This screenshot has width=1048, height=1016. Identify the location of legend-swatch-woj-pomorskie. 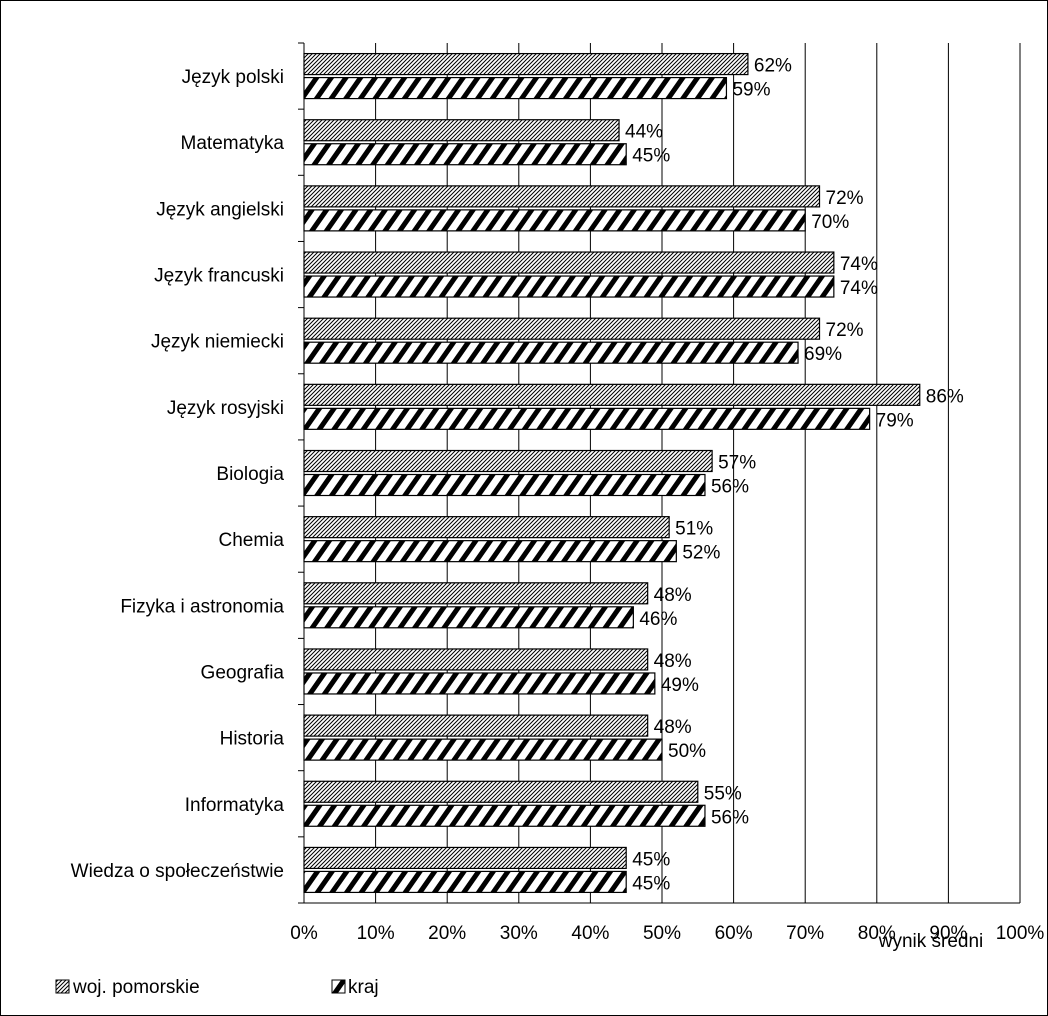
(62, 986).